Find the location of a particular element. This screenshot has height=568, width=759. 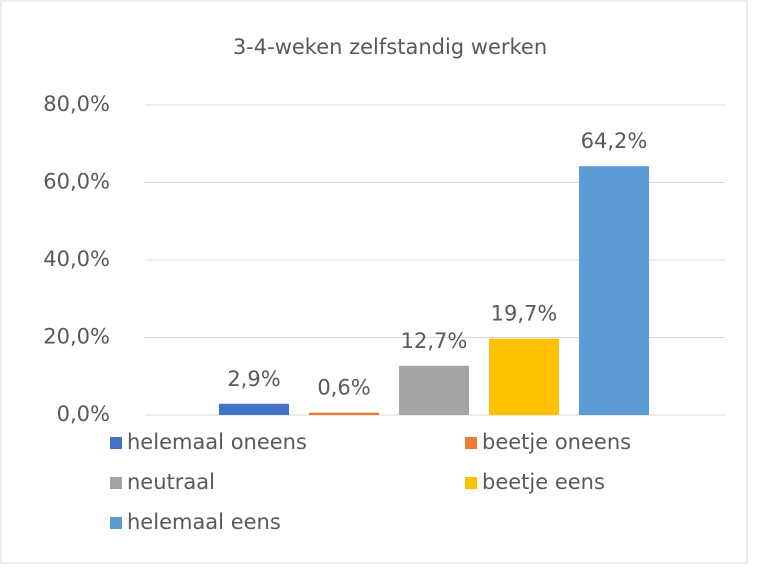

y-tick-label: 60,0% is located at coordinates (76, 182).